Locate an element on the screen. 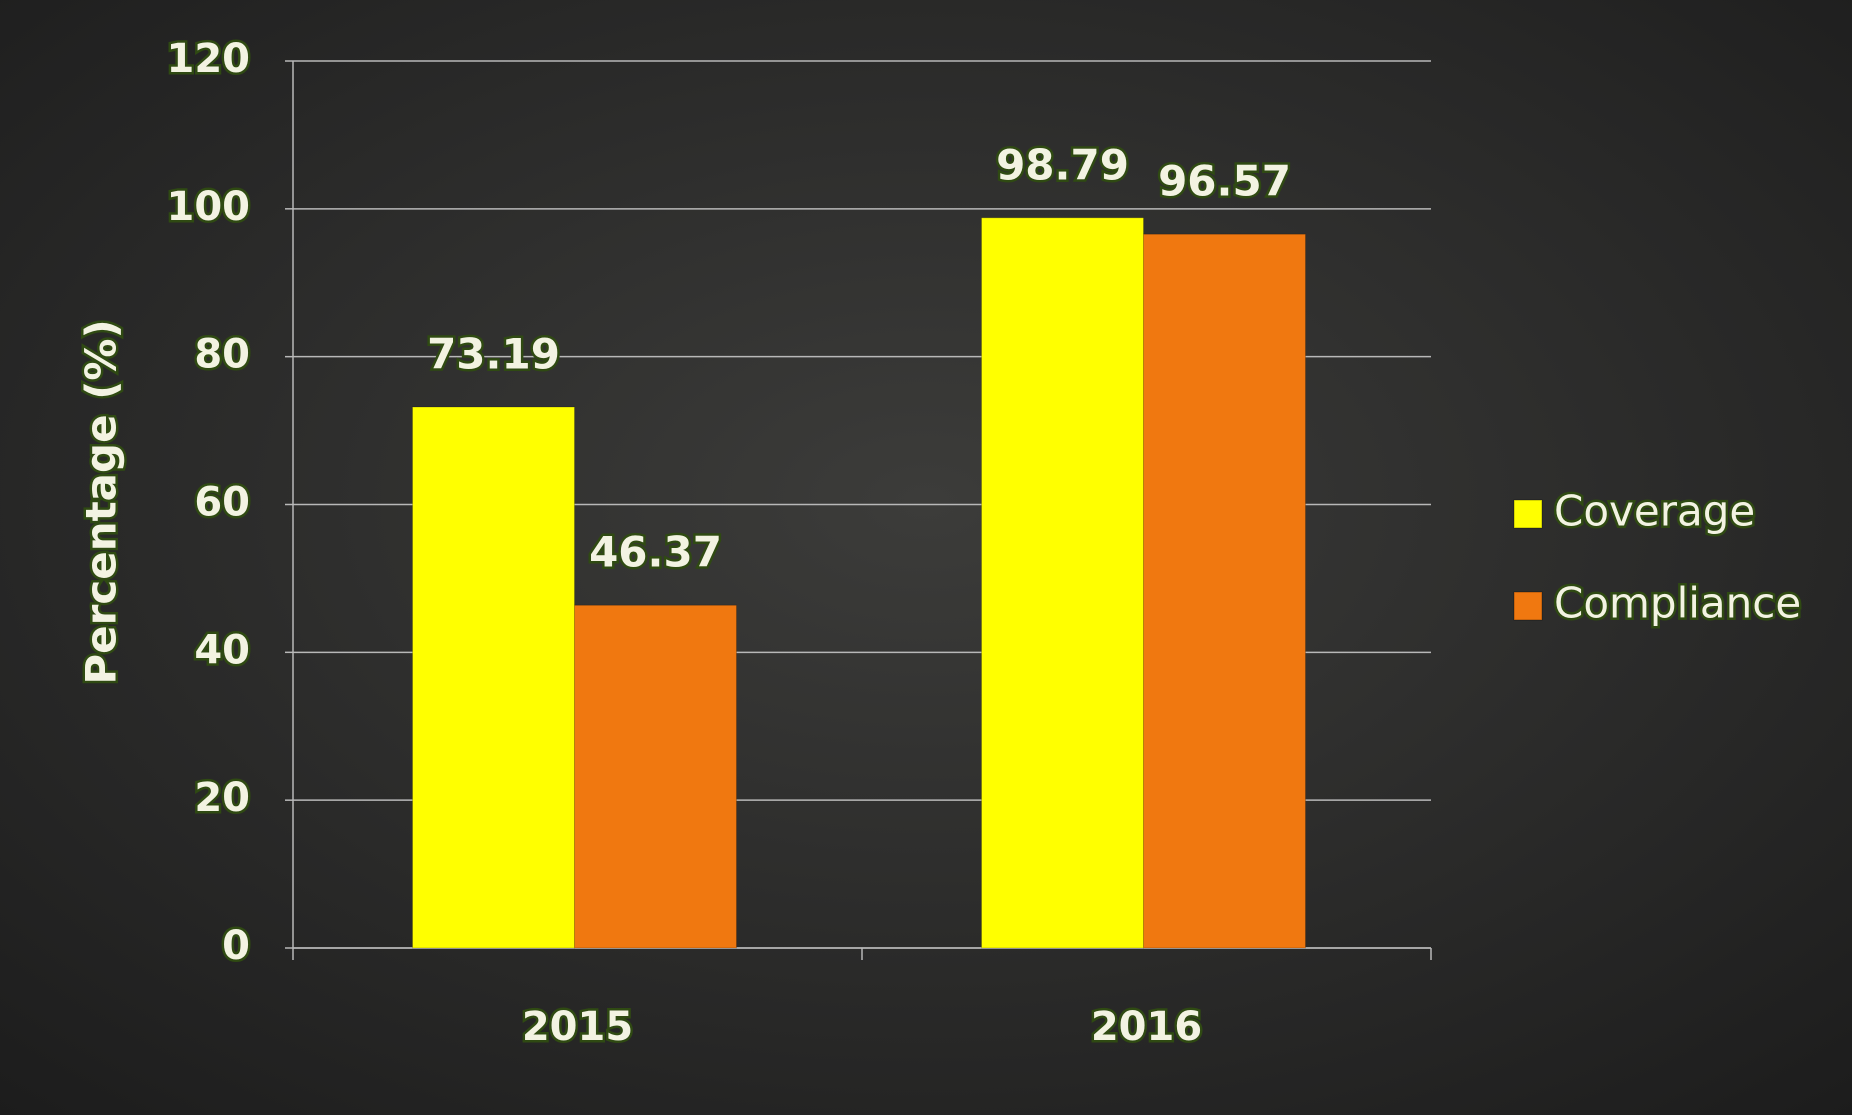 This screenshot has width=1852, height=1115. value-label: 73.19 is located at coordinates (493, 354).